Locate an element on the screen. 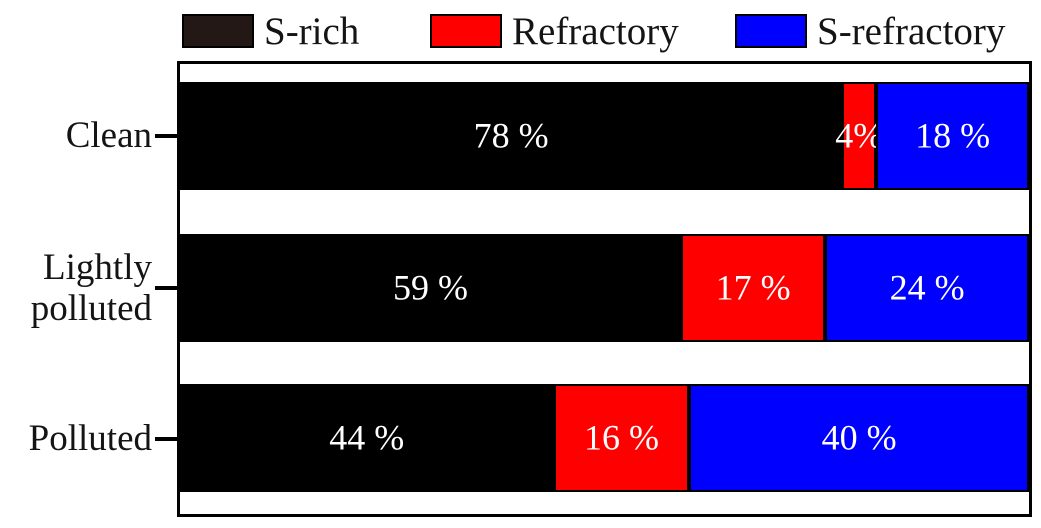 This screenshot has height=528, width=1041. segment-value-label: 40 % is located at coordinates (859, 437).